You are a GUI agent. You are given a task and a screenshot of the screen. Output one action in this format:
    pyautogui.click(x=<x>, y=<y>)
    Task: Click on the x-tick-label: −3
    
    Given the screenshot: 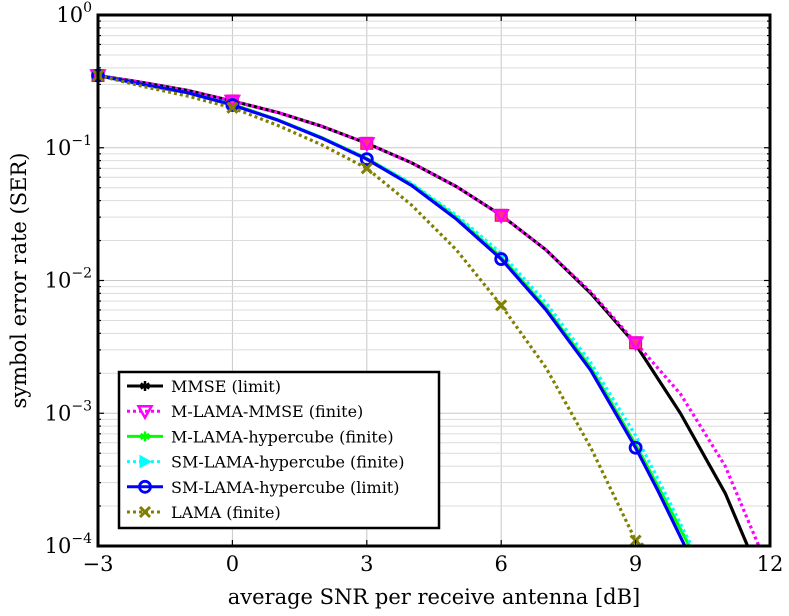 What is the action you would take?
    pyautogui.click(x=98, y=564)
    